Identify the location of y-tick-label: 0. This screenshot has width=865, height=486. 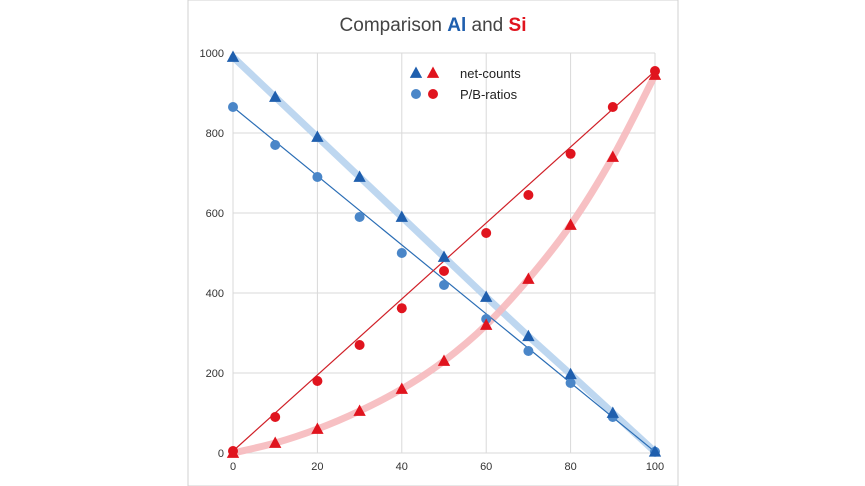
(221, 454).